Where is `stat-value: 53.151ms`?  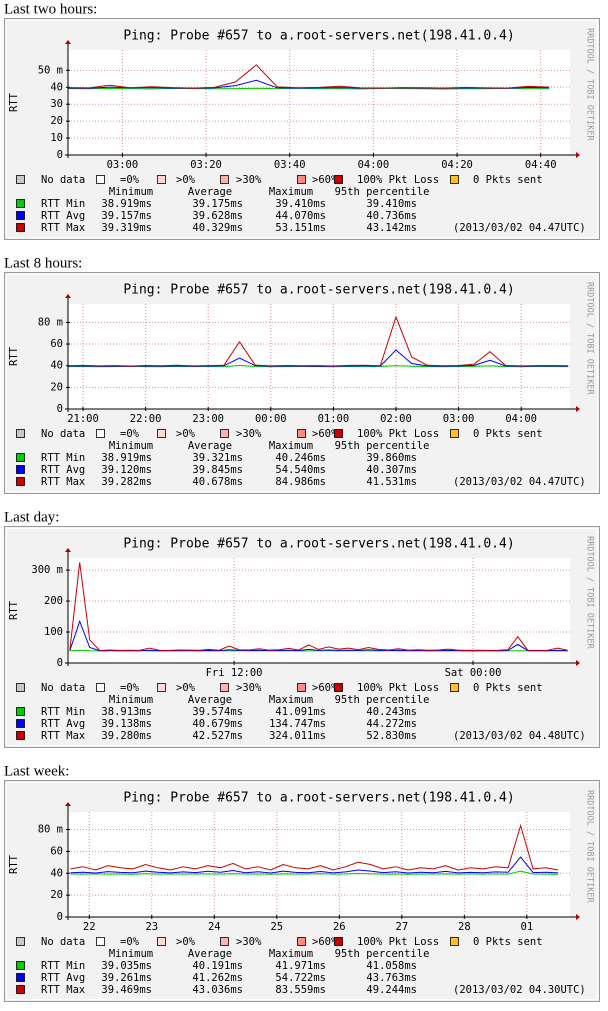 stat-value: 53.151ms is located at coordinates (300, 228).